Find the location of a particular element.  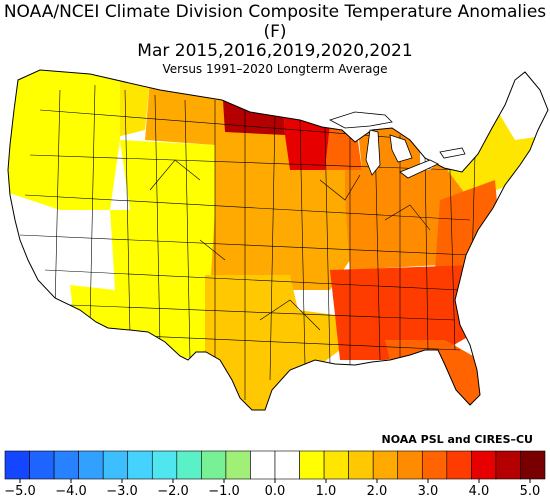

scale-label: 1.0 is located at coordinates (326, 490).